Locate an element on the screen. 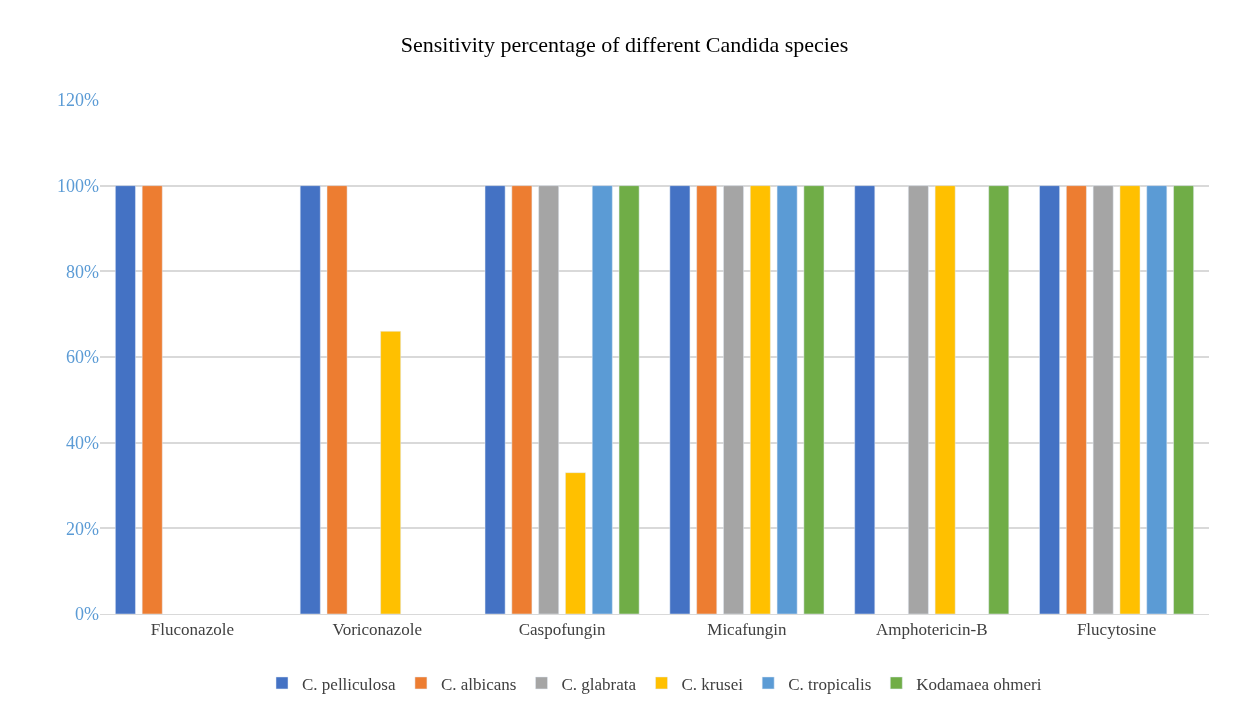 The image size is (1249, 724). y-tick-label: 80% is located at coordinates (82, 271).